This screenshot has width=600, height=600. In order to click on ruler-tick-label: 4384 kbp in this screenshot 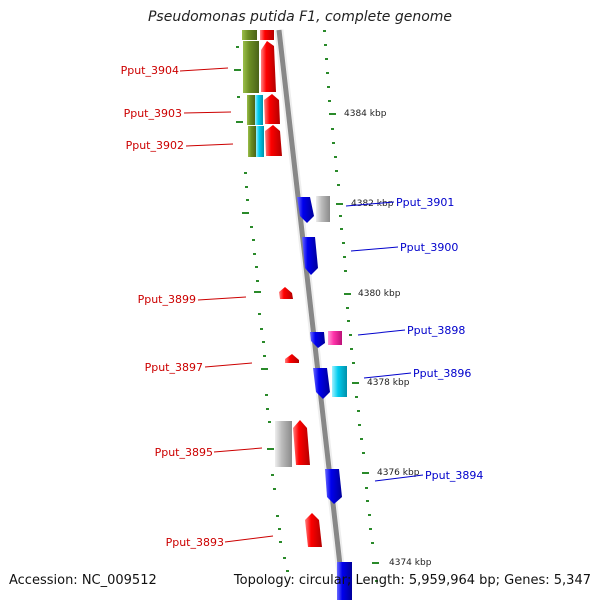, I will do `click(365, 114)`.